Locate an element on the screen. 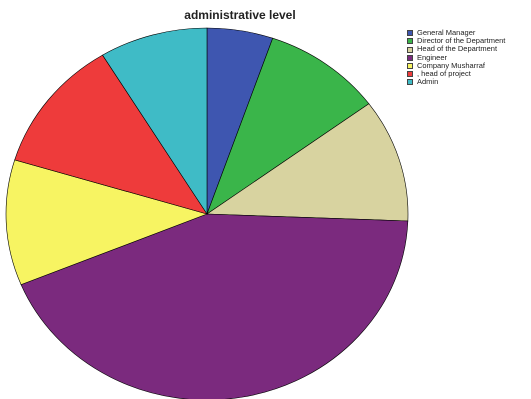 This screenshot has height=399, width=531. pie-slice-head-of-the-department is located at coordinates (307, 162).